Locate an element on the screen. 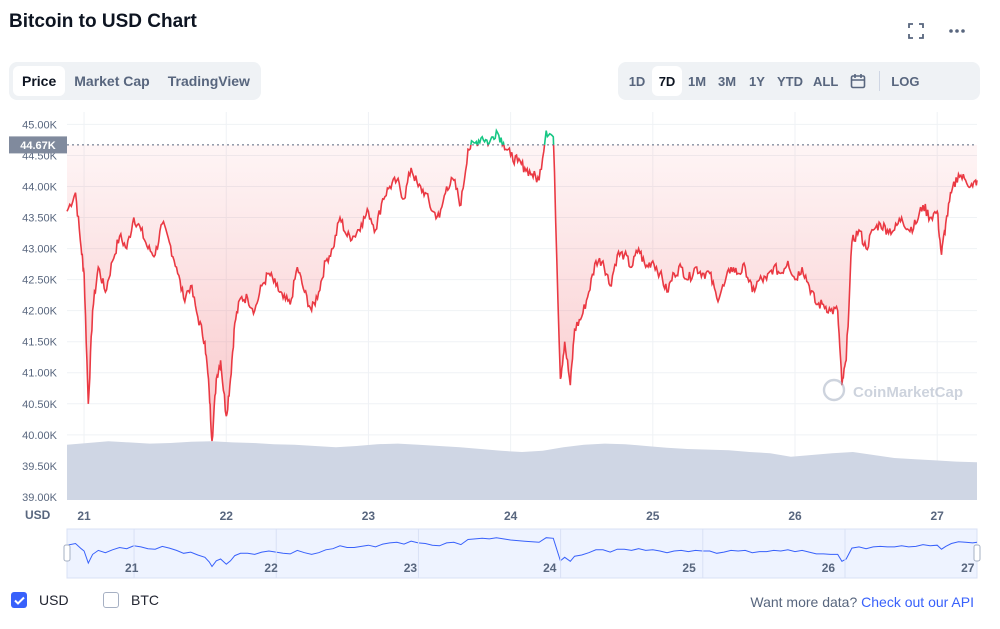 This screenshot has width=1000, height=629. y-axis-unit: USD is located at coordinates (38, 515).